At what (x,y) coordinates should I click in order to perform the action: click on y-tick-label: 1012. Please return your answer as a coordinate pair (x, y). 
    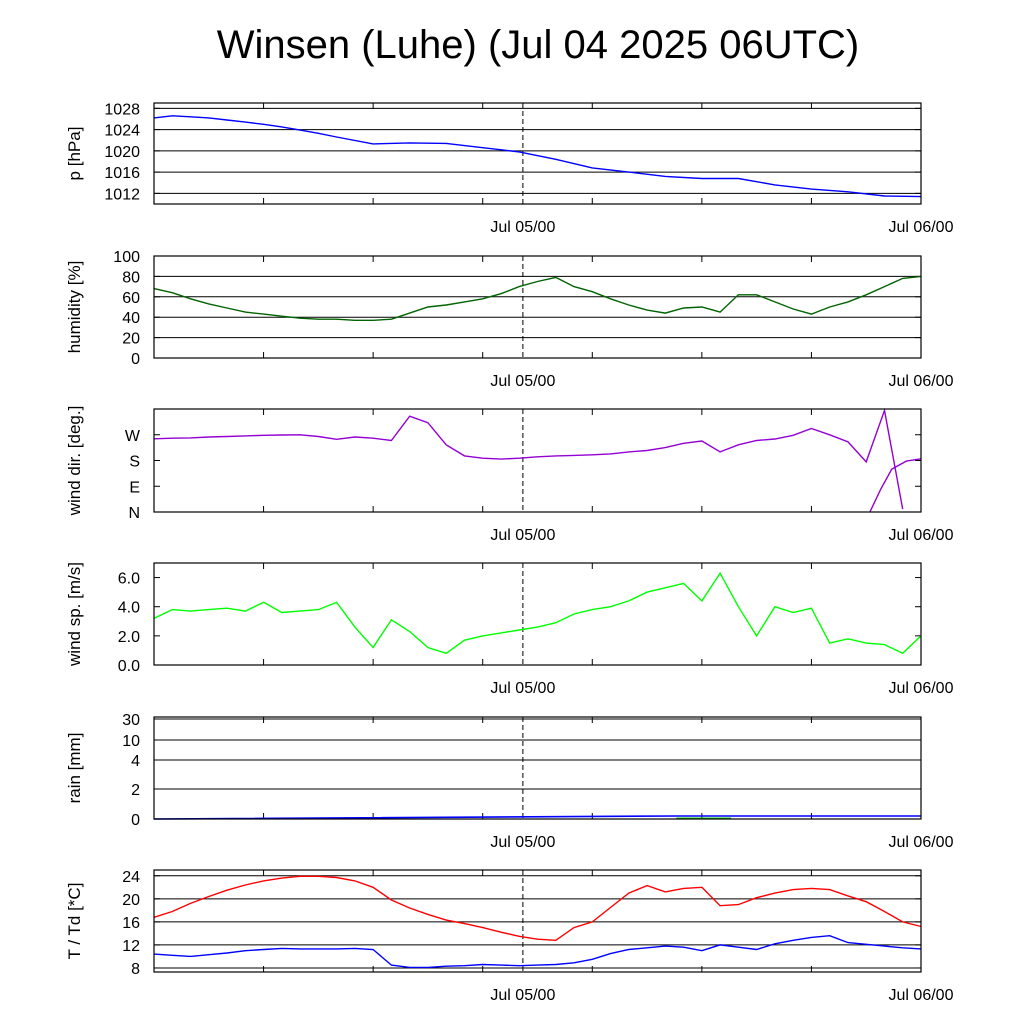
    Looking at the image, I should click on (122, 194).